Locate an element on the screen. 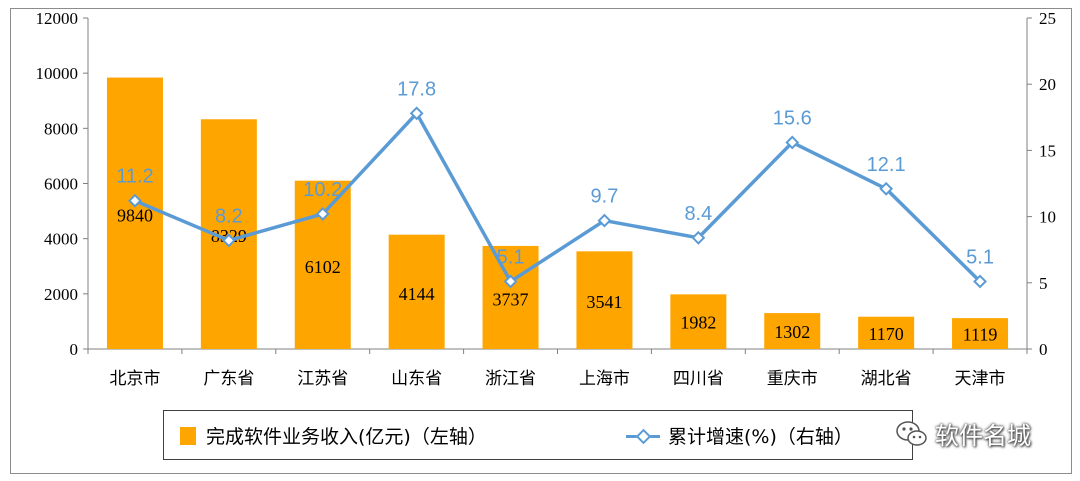 This screenshot has width=1080, height=481. line-data-label: 11.2 is located at coordinates (134, 177).